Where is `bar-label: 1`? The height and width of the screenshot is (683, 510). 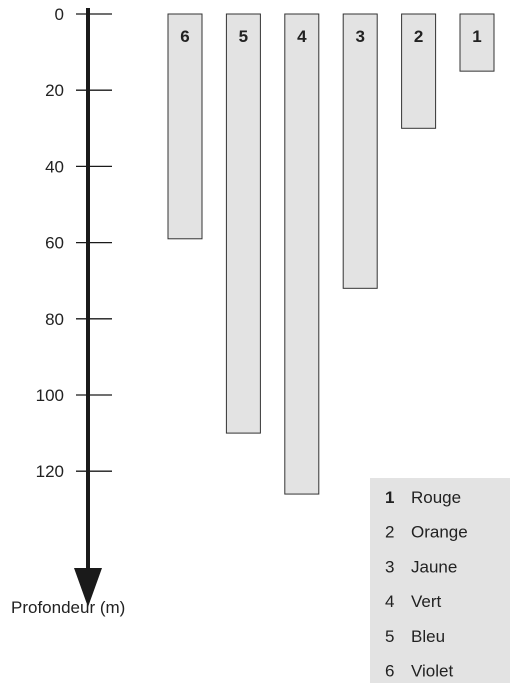
bar-label: 1 is located at coordinates (476, 36).